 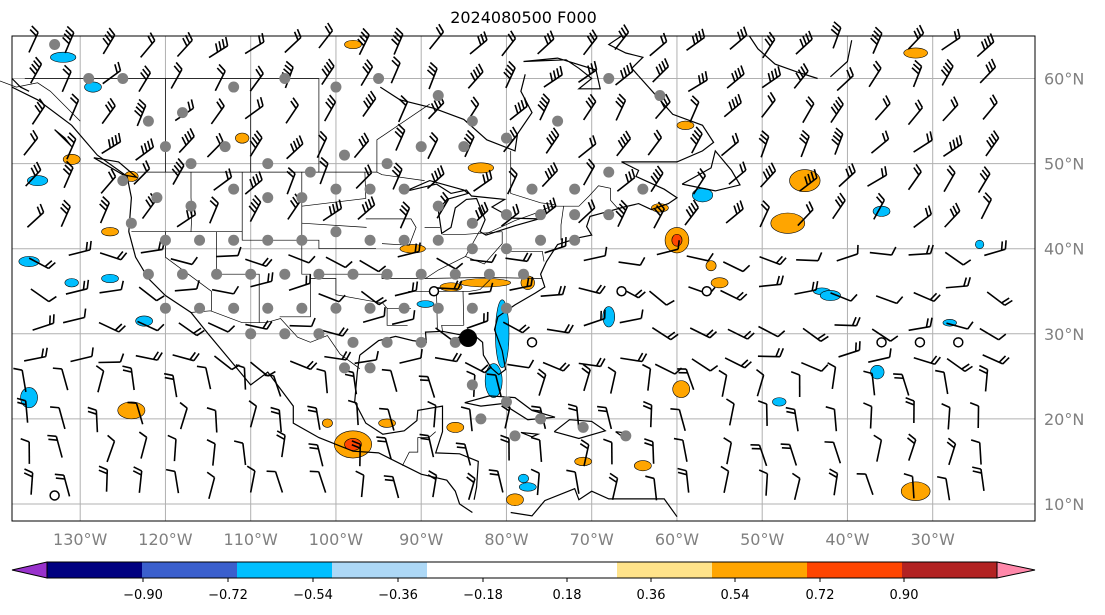 I want to click on colorbar-tick-label: −0.18, so click(x=483, y=595).